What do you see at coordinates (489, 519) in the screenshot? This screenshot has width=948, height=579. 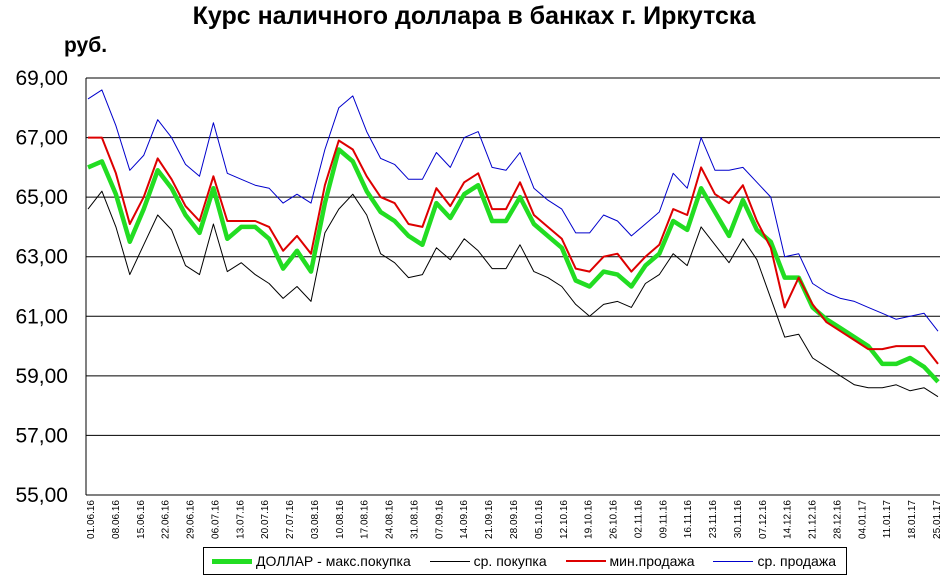 I see `x-tick-label: 21.09.16` at bounding box center [489, 519].